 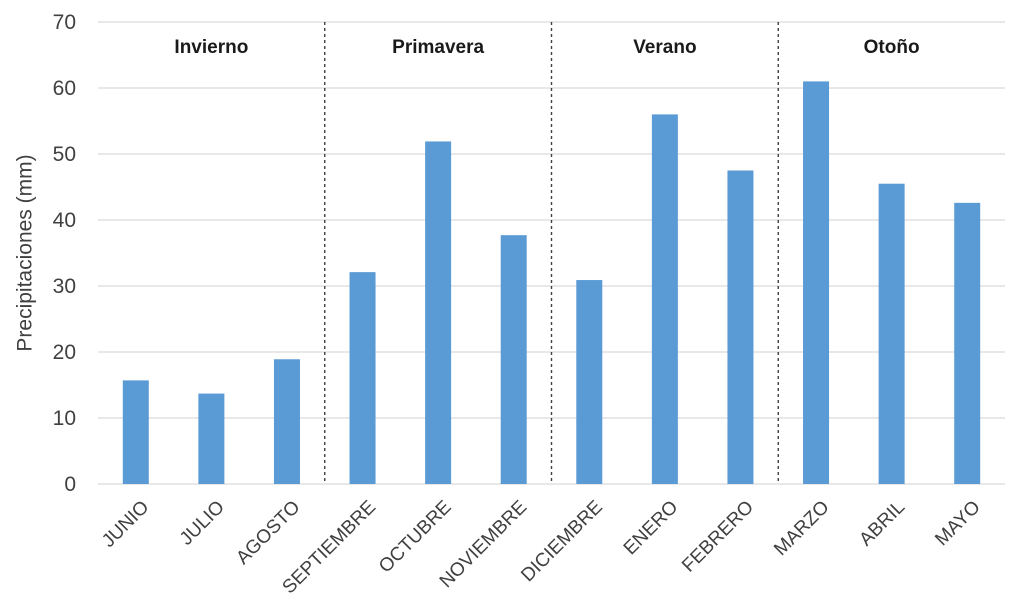 I want to click on y-tick-label: 70, so click(x=64, y=22).